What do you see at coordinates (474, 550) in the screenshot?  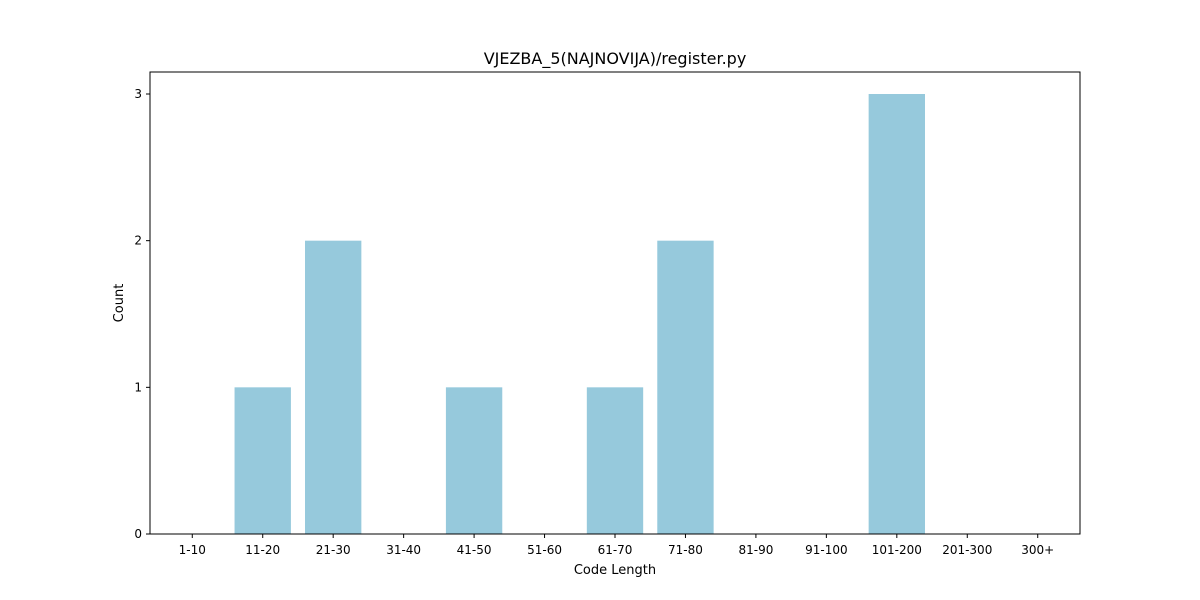 I see `x-tick-label: 41-50` at bounding box center [474, 550].